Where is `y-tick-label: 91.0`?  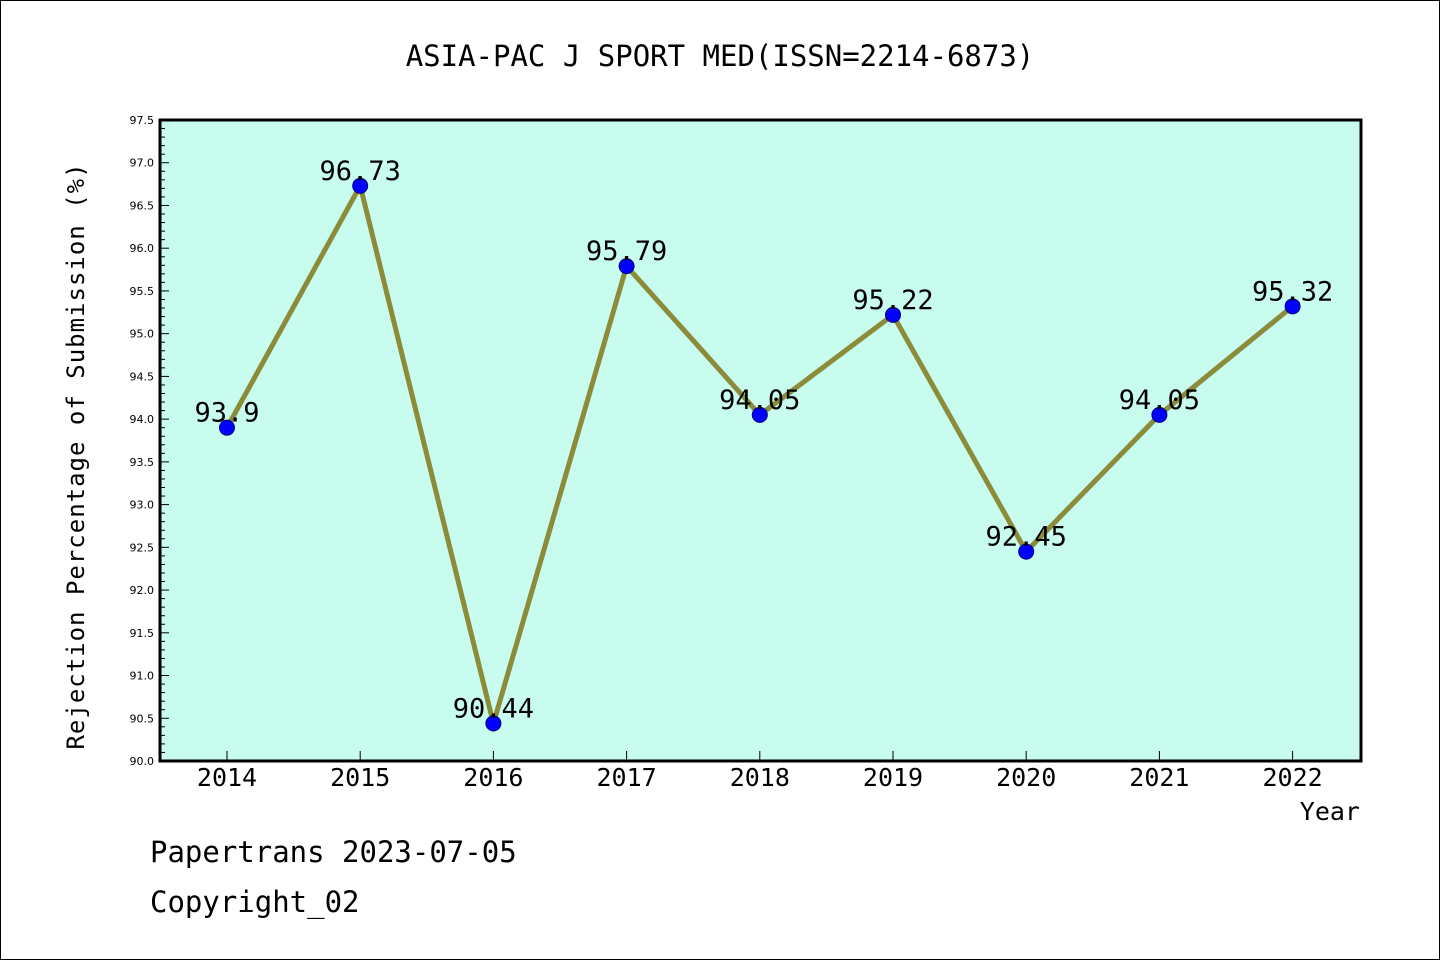 y-tick-label: 91.0 is located at coordinates (142, 676).